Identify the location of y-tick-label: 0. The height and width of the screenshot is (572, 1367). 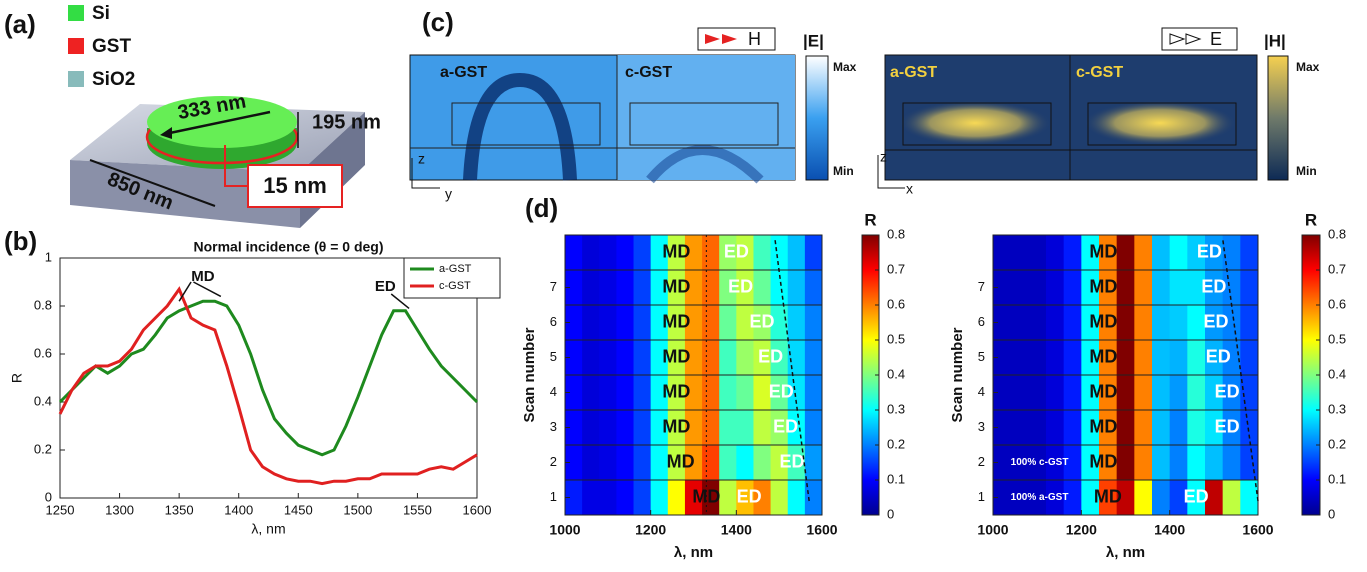
(48, 496).